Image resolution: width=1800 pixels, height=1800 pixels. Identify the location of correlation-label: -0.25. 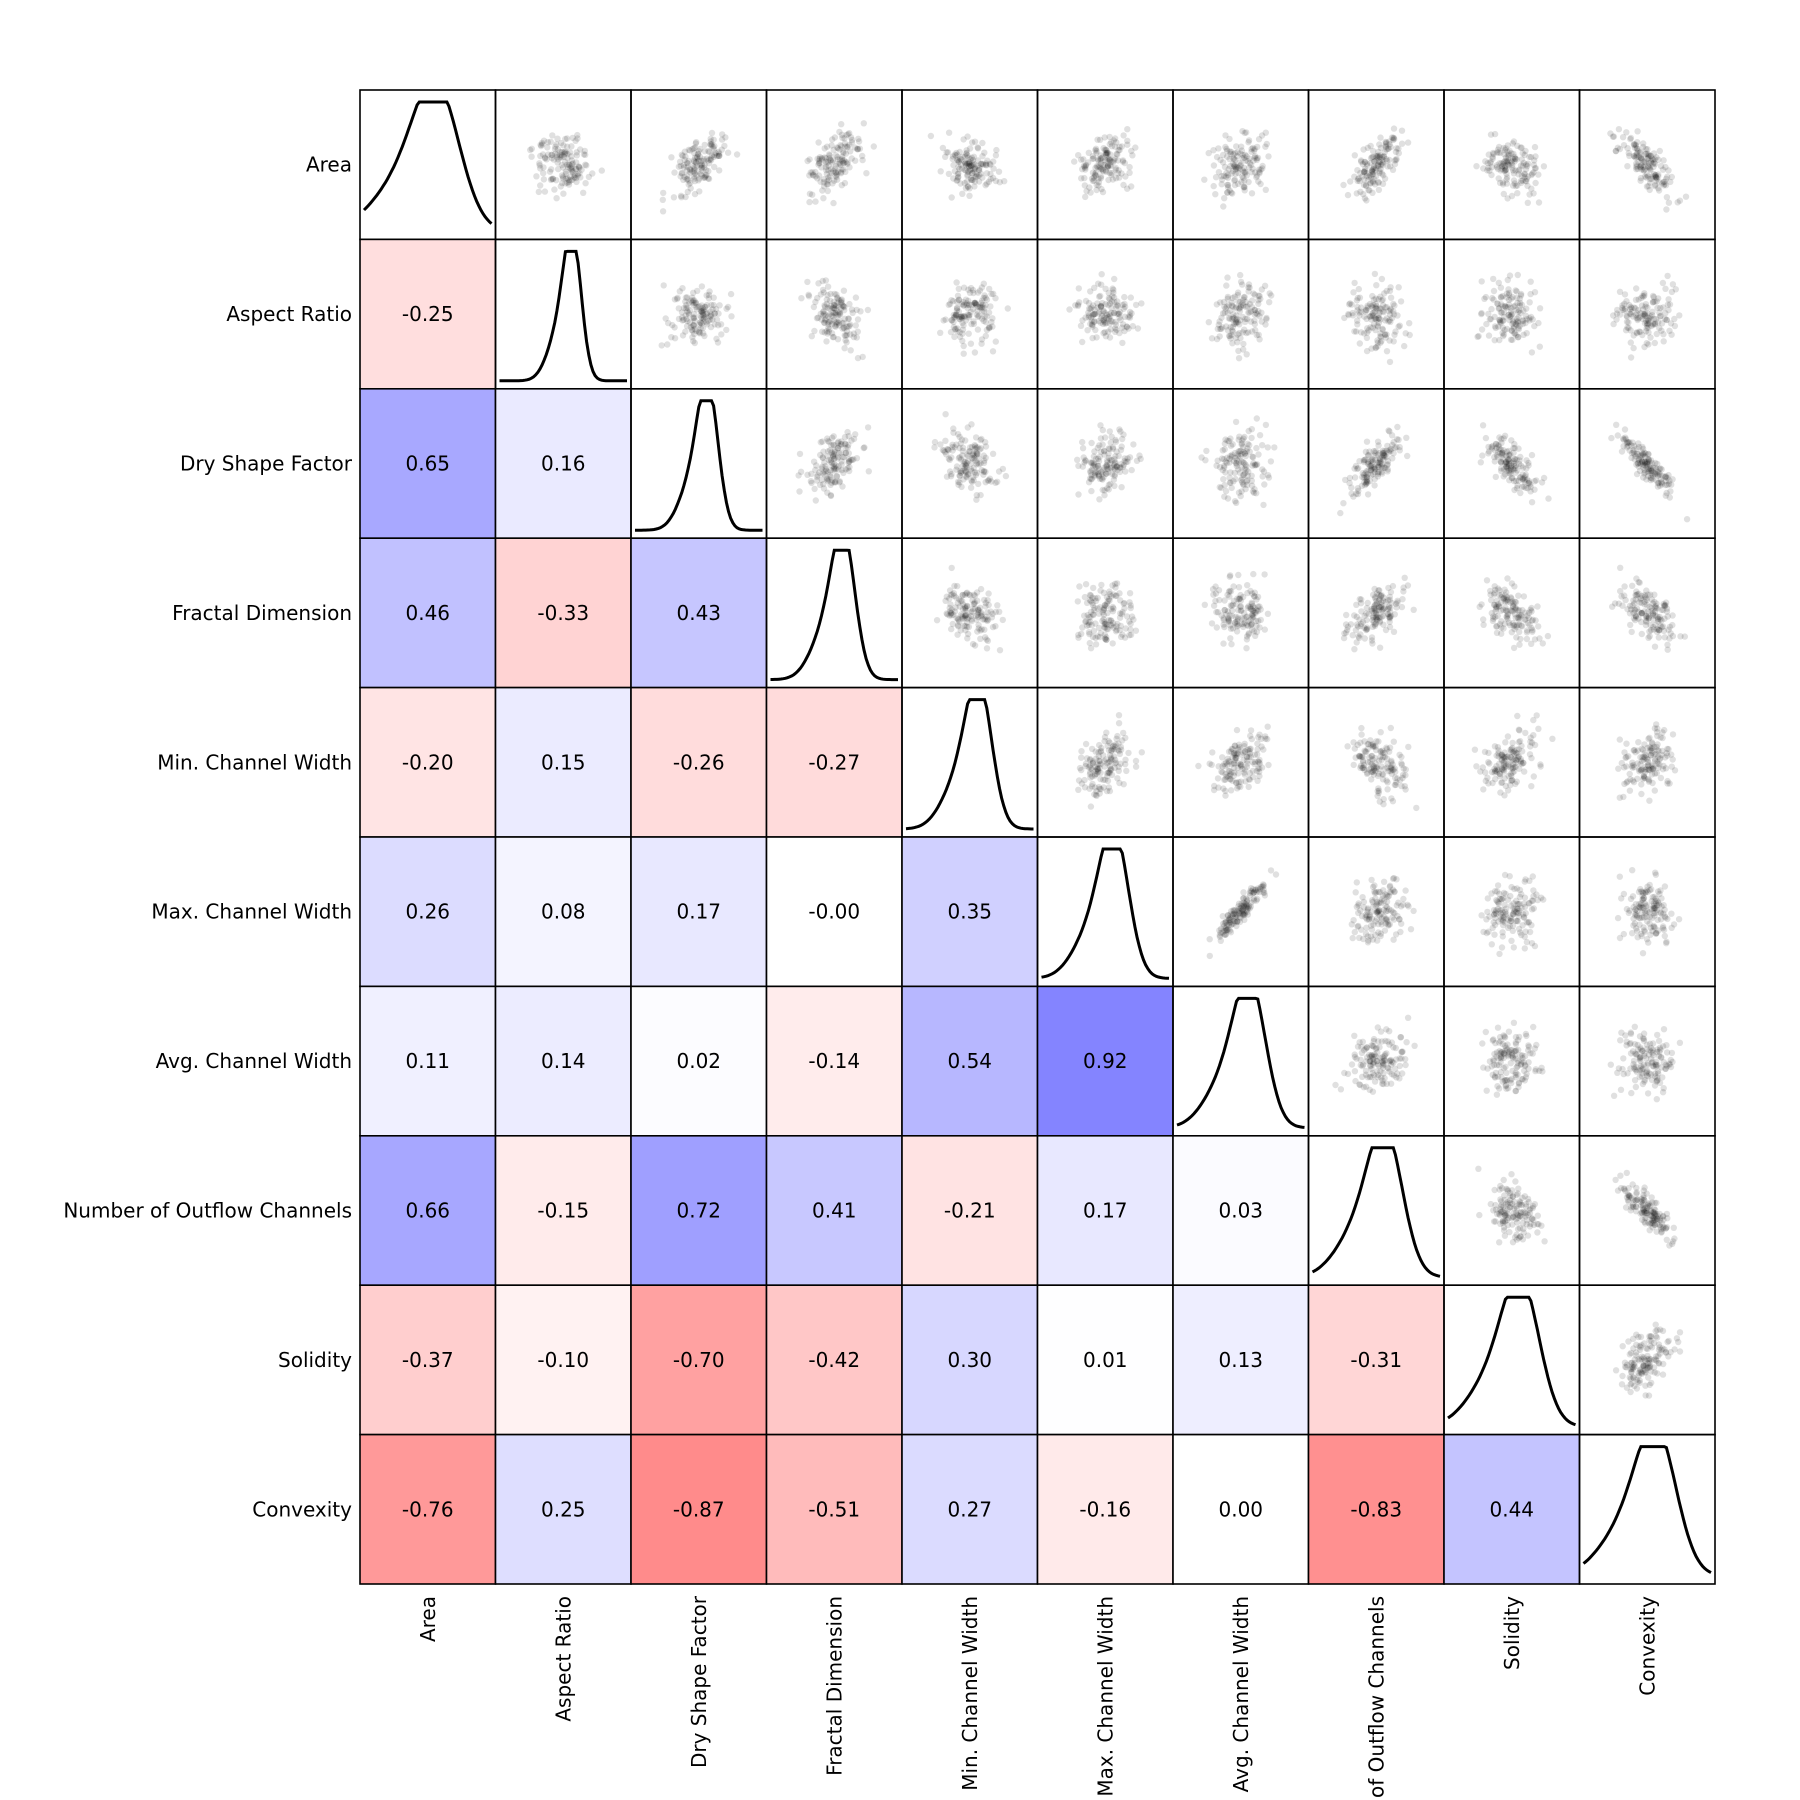
(428, 314).